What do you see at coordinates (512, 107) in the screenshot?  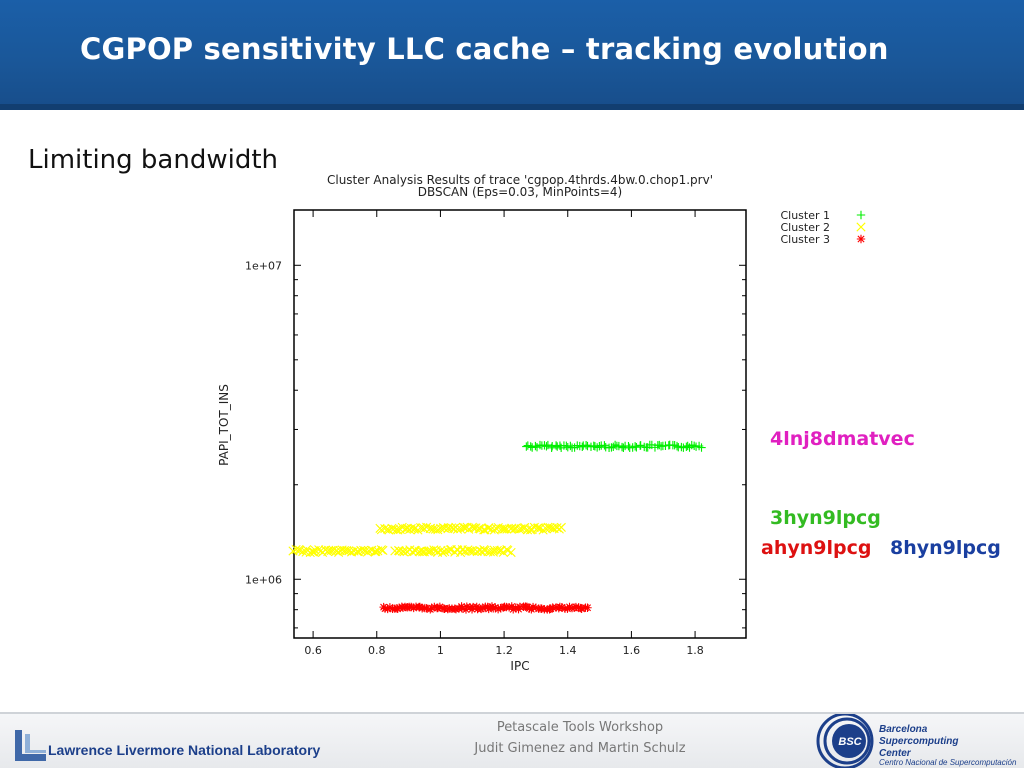 I see `title-bar-rule` at bounding box center [512, 107].